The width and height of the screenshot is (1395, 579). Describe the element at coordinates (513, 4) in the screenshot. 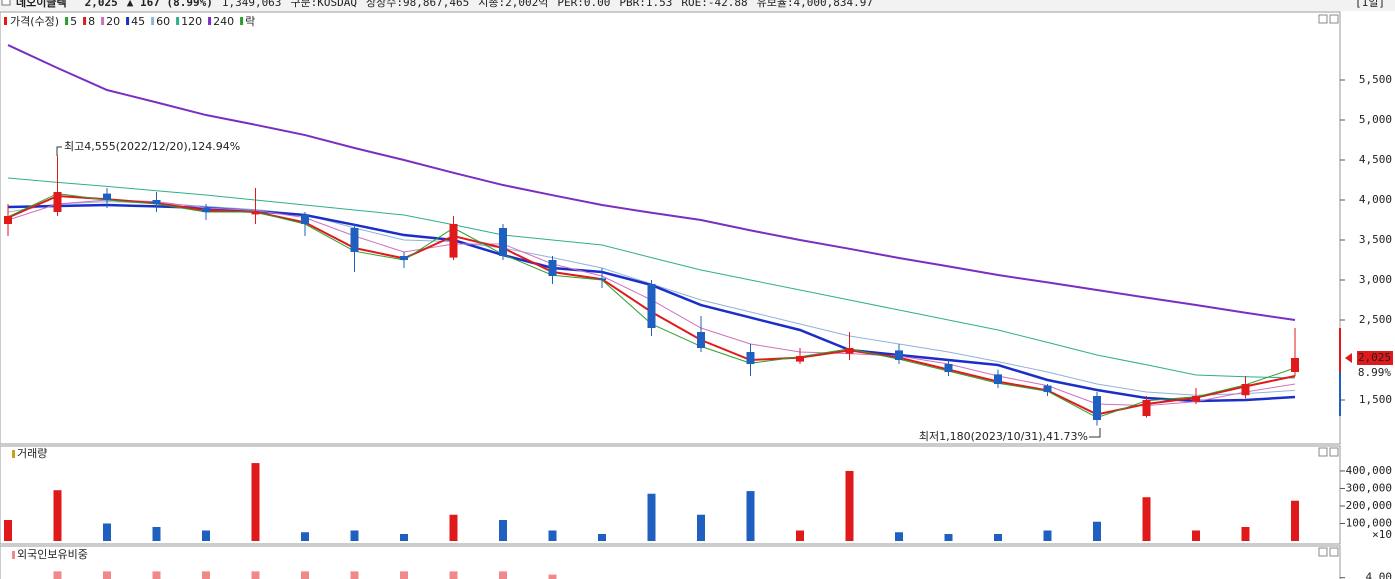

I see `header-field: 시총:2,002억` at that location.